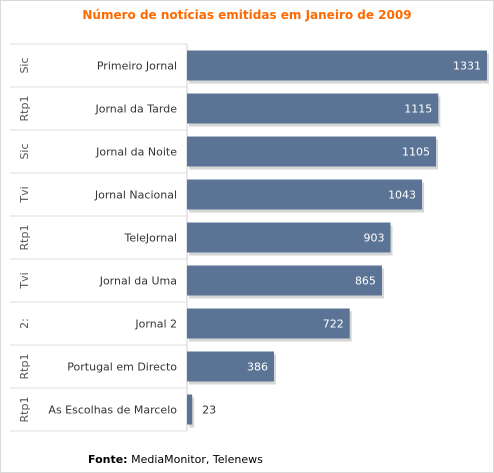  I want to click on source-label: Fonte:, so click(108, 459).